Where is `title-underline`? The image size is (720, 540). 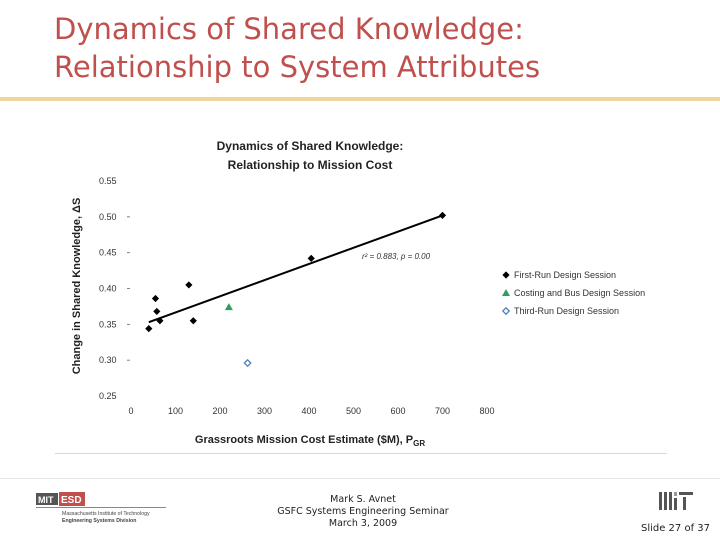 title-underline is located at coordinates (360, 99).